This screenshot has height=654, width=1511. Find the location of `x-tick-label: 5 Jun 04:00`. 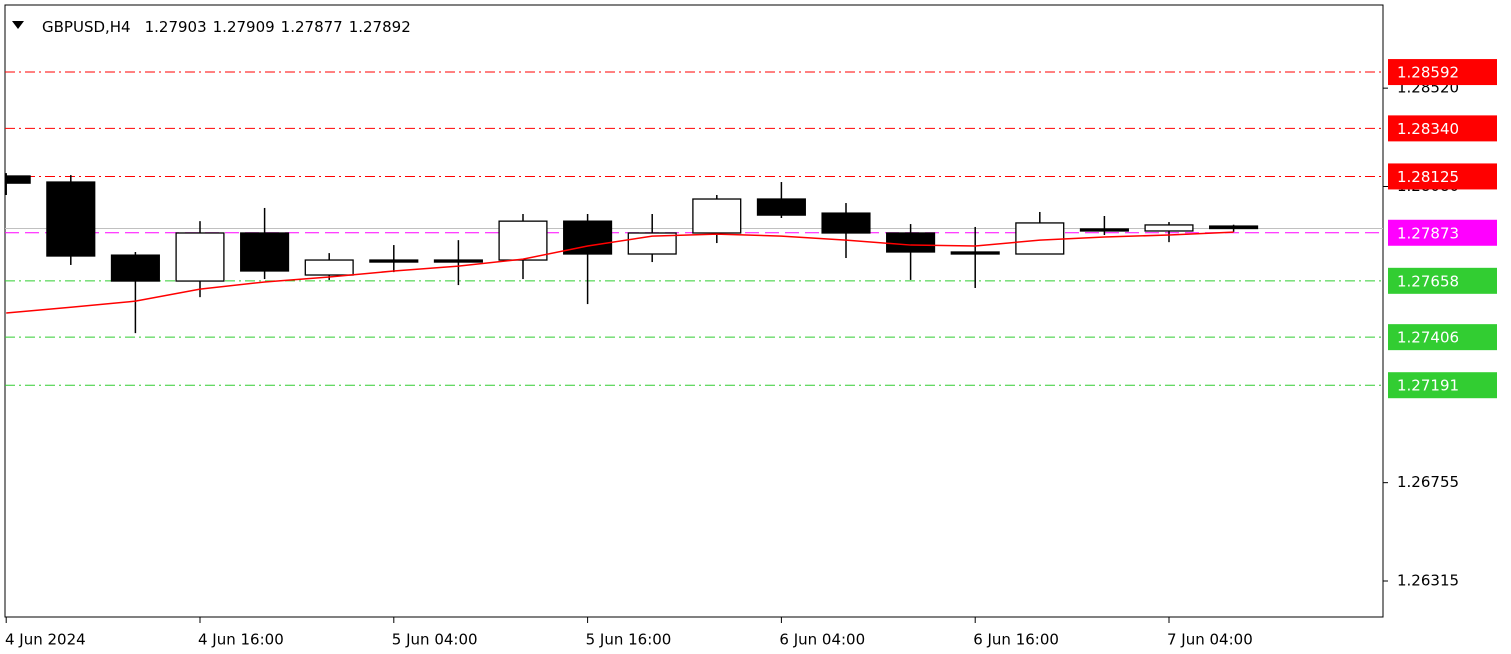

x-tick-label: 5 Jun 04:00 is located at coordinates (435, 640).